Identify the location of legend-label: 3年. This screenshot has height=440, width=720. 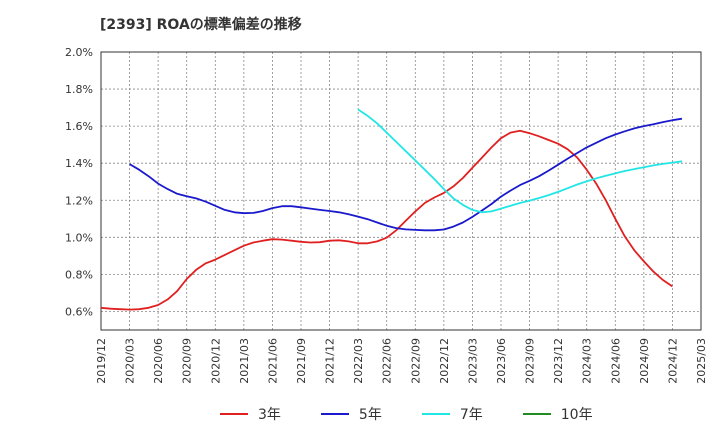
(269, 415).